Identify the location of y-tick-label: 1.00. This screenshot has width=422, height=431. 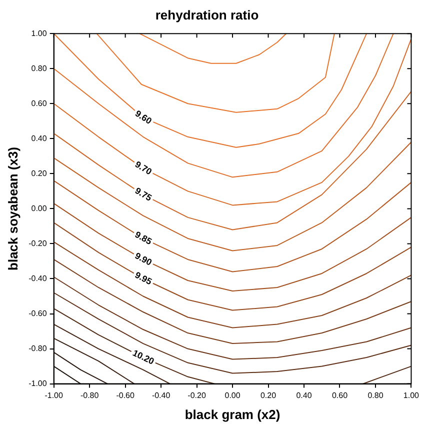
(39, 33).